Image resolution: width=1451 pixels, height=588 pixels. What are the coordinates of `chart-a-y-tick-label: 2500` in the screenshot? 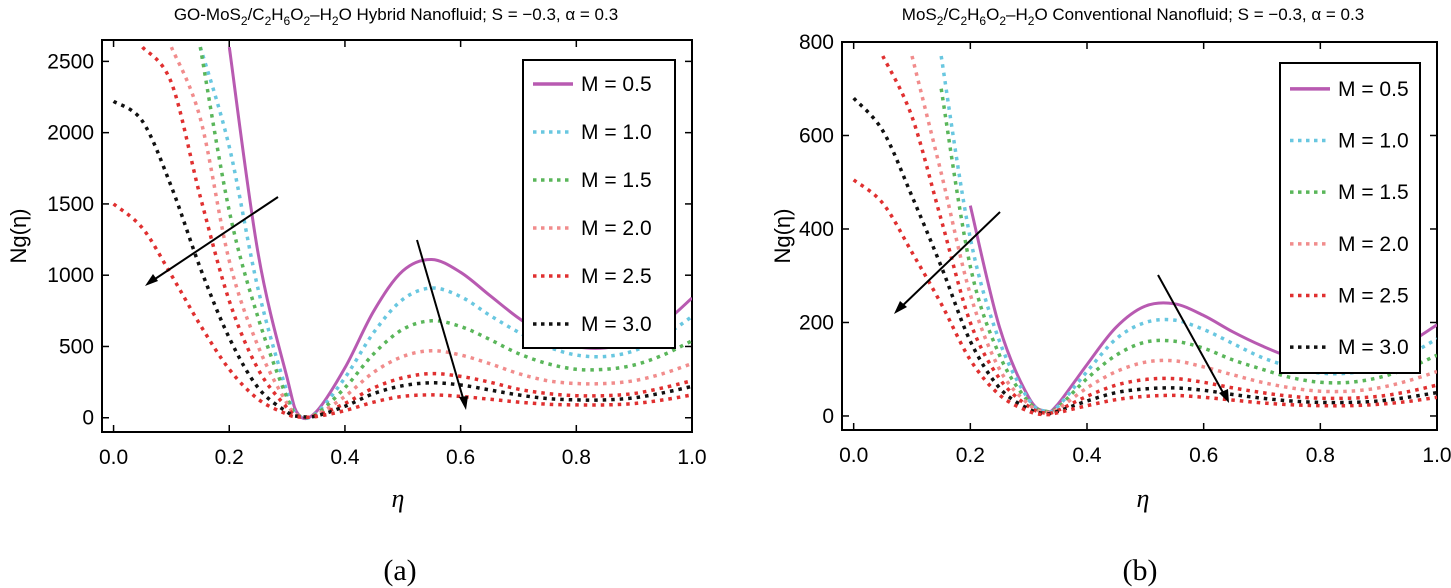 It's located at (70, 61).